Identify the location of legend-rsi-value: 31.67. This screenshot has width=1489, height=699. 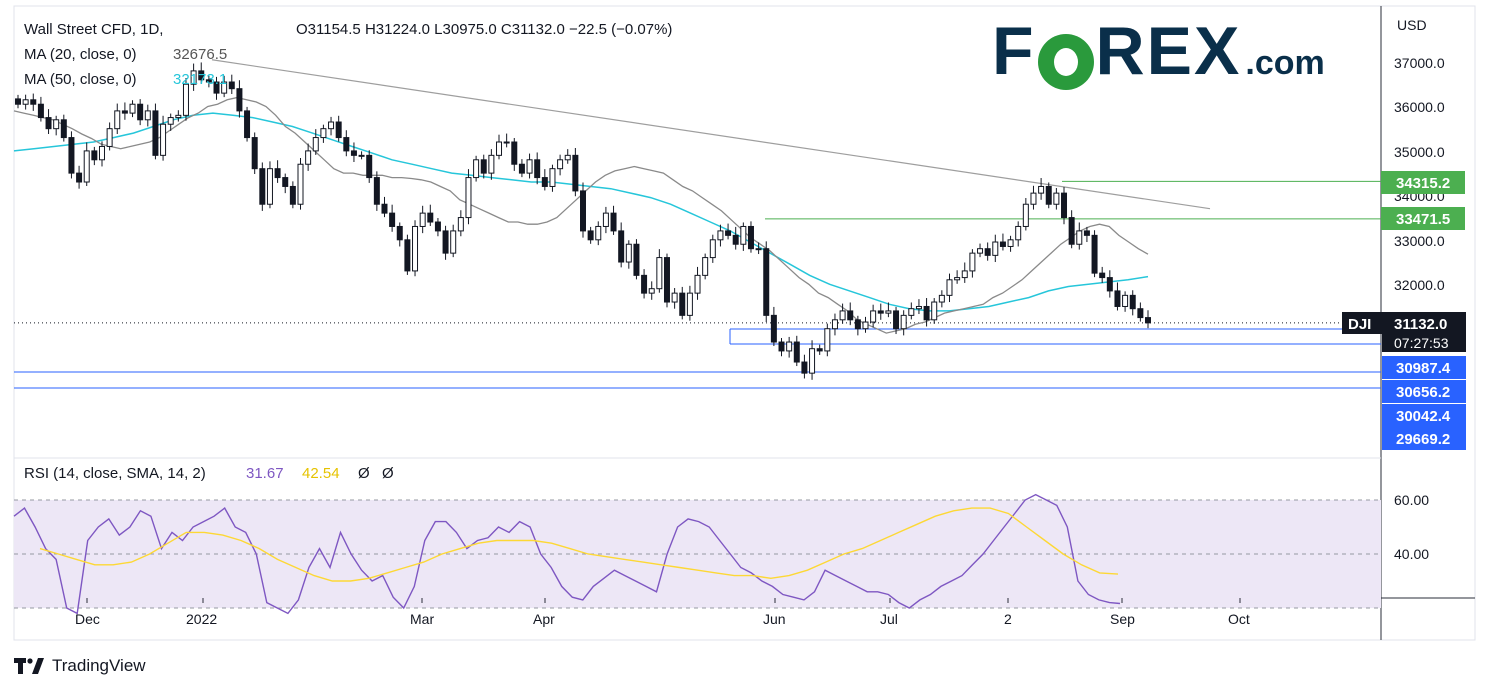
(265, 473).